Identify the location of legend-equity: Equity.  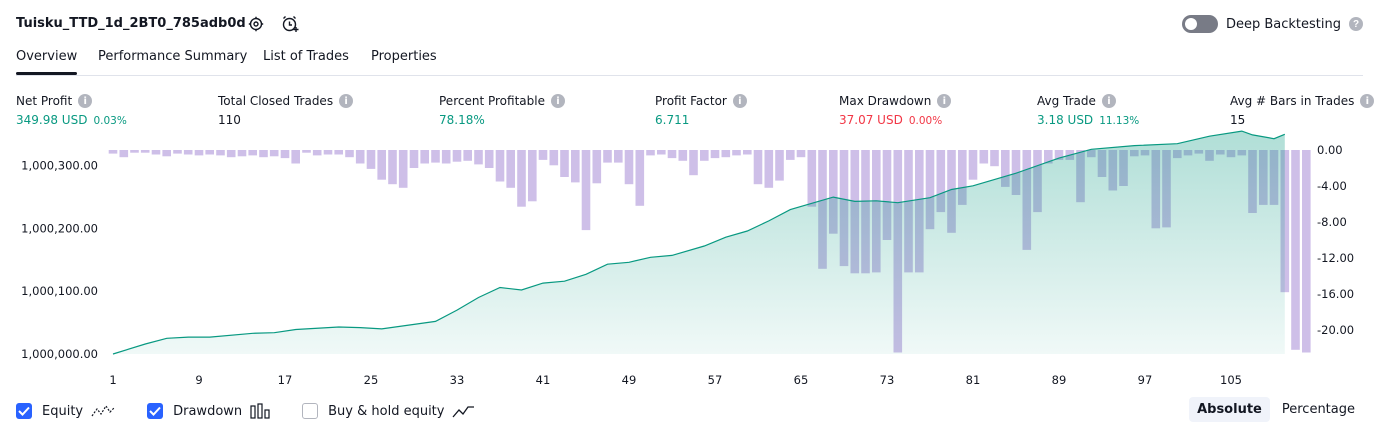
(65, 411).